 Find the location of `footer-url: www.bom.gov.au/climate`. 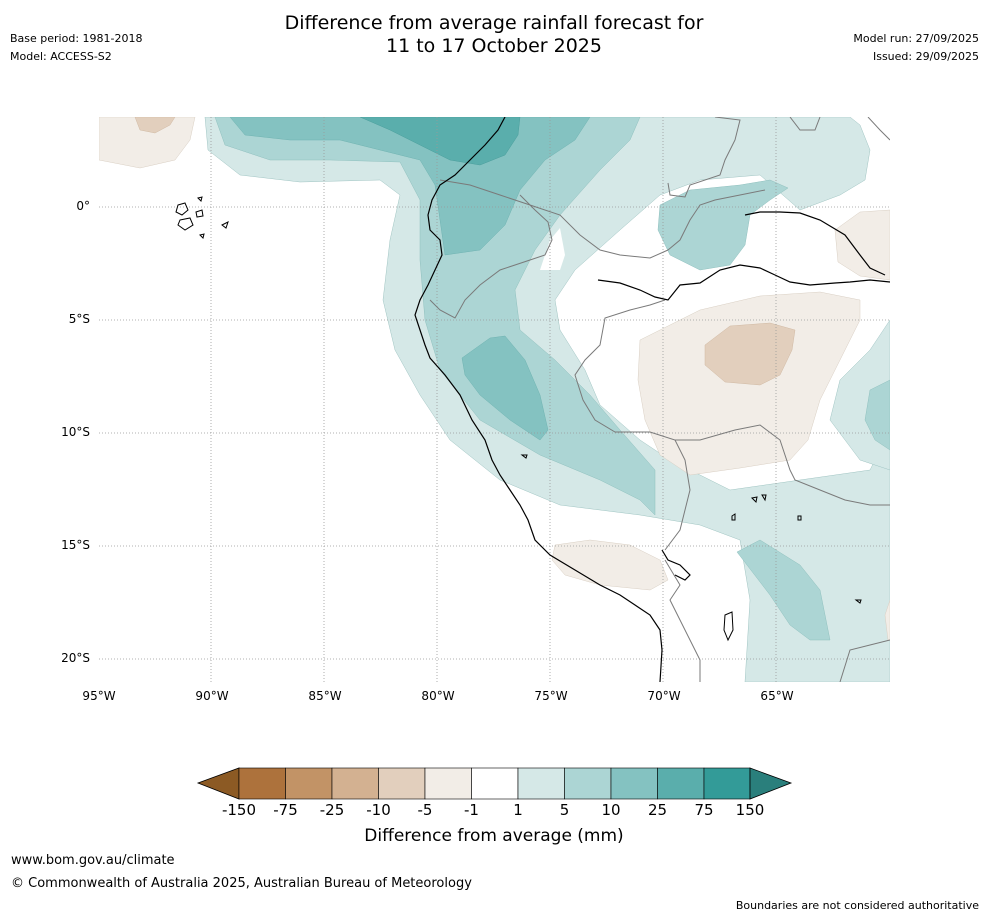

footer-url: www.bom.gov.au/climate is located at coordinates (93, 860).